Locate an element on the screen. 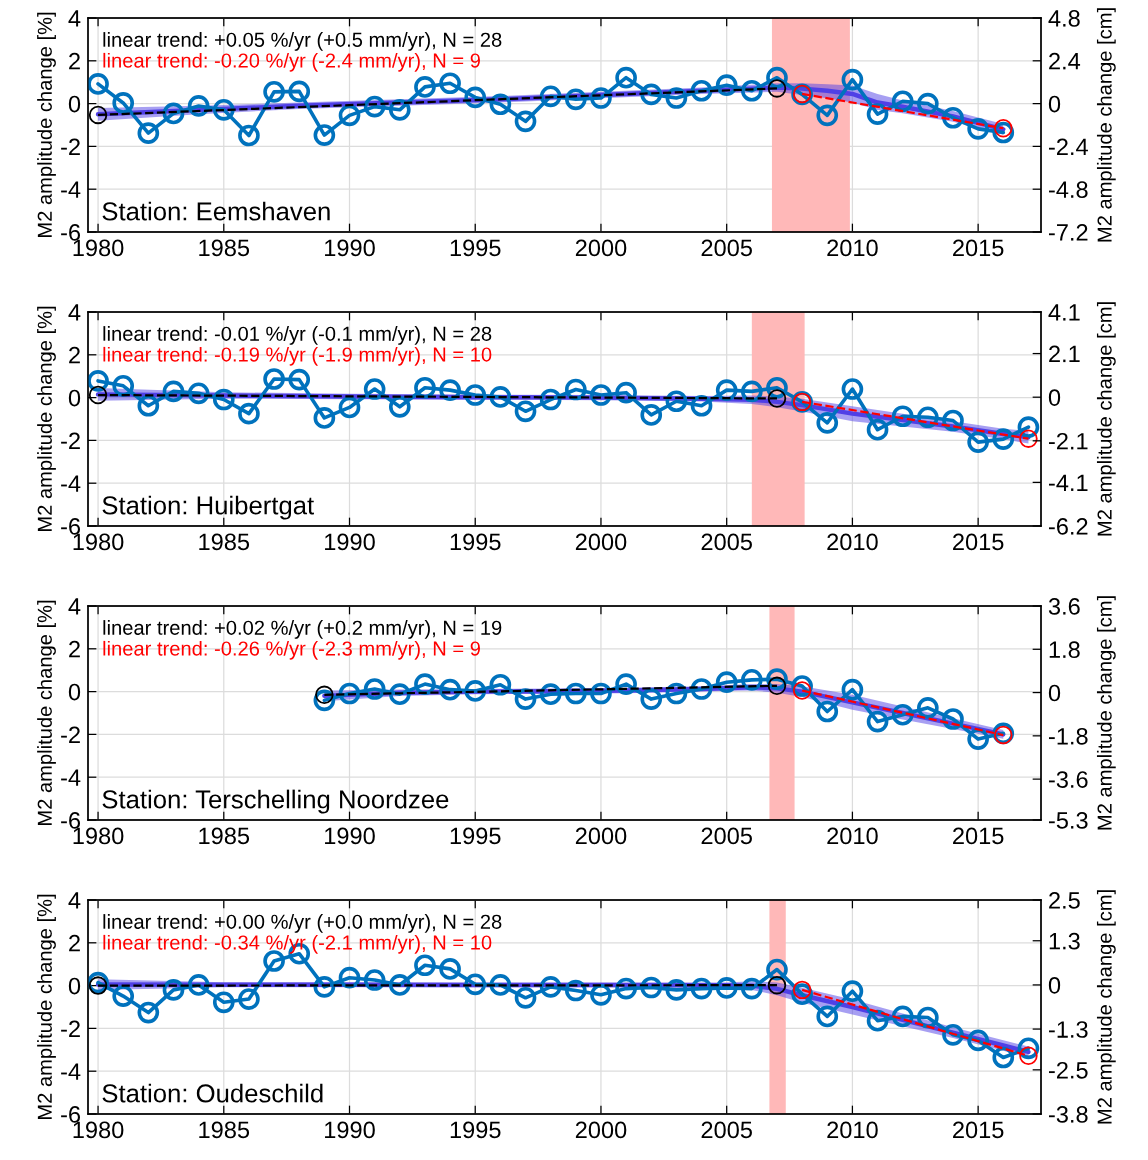  y2-tick-label: -5.3 is located at coordinates (1068, 820).